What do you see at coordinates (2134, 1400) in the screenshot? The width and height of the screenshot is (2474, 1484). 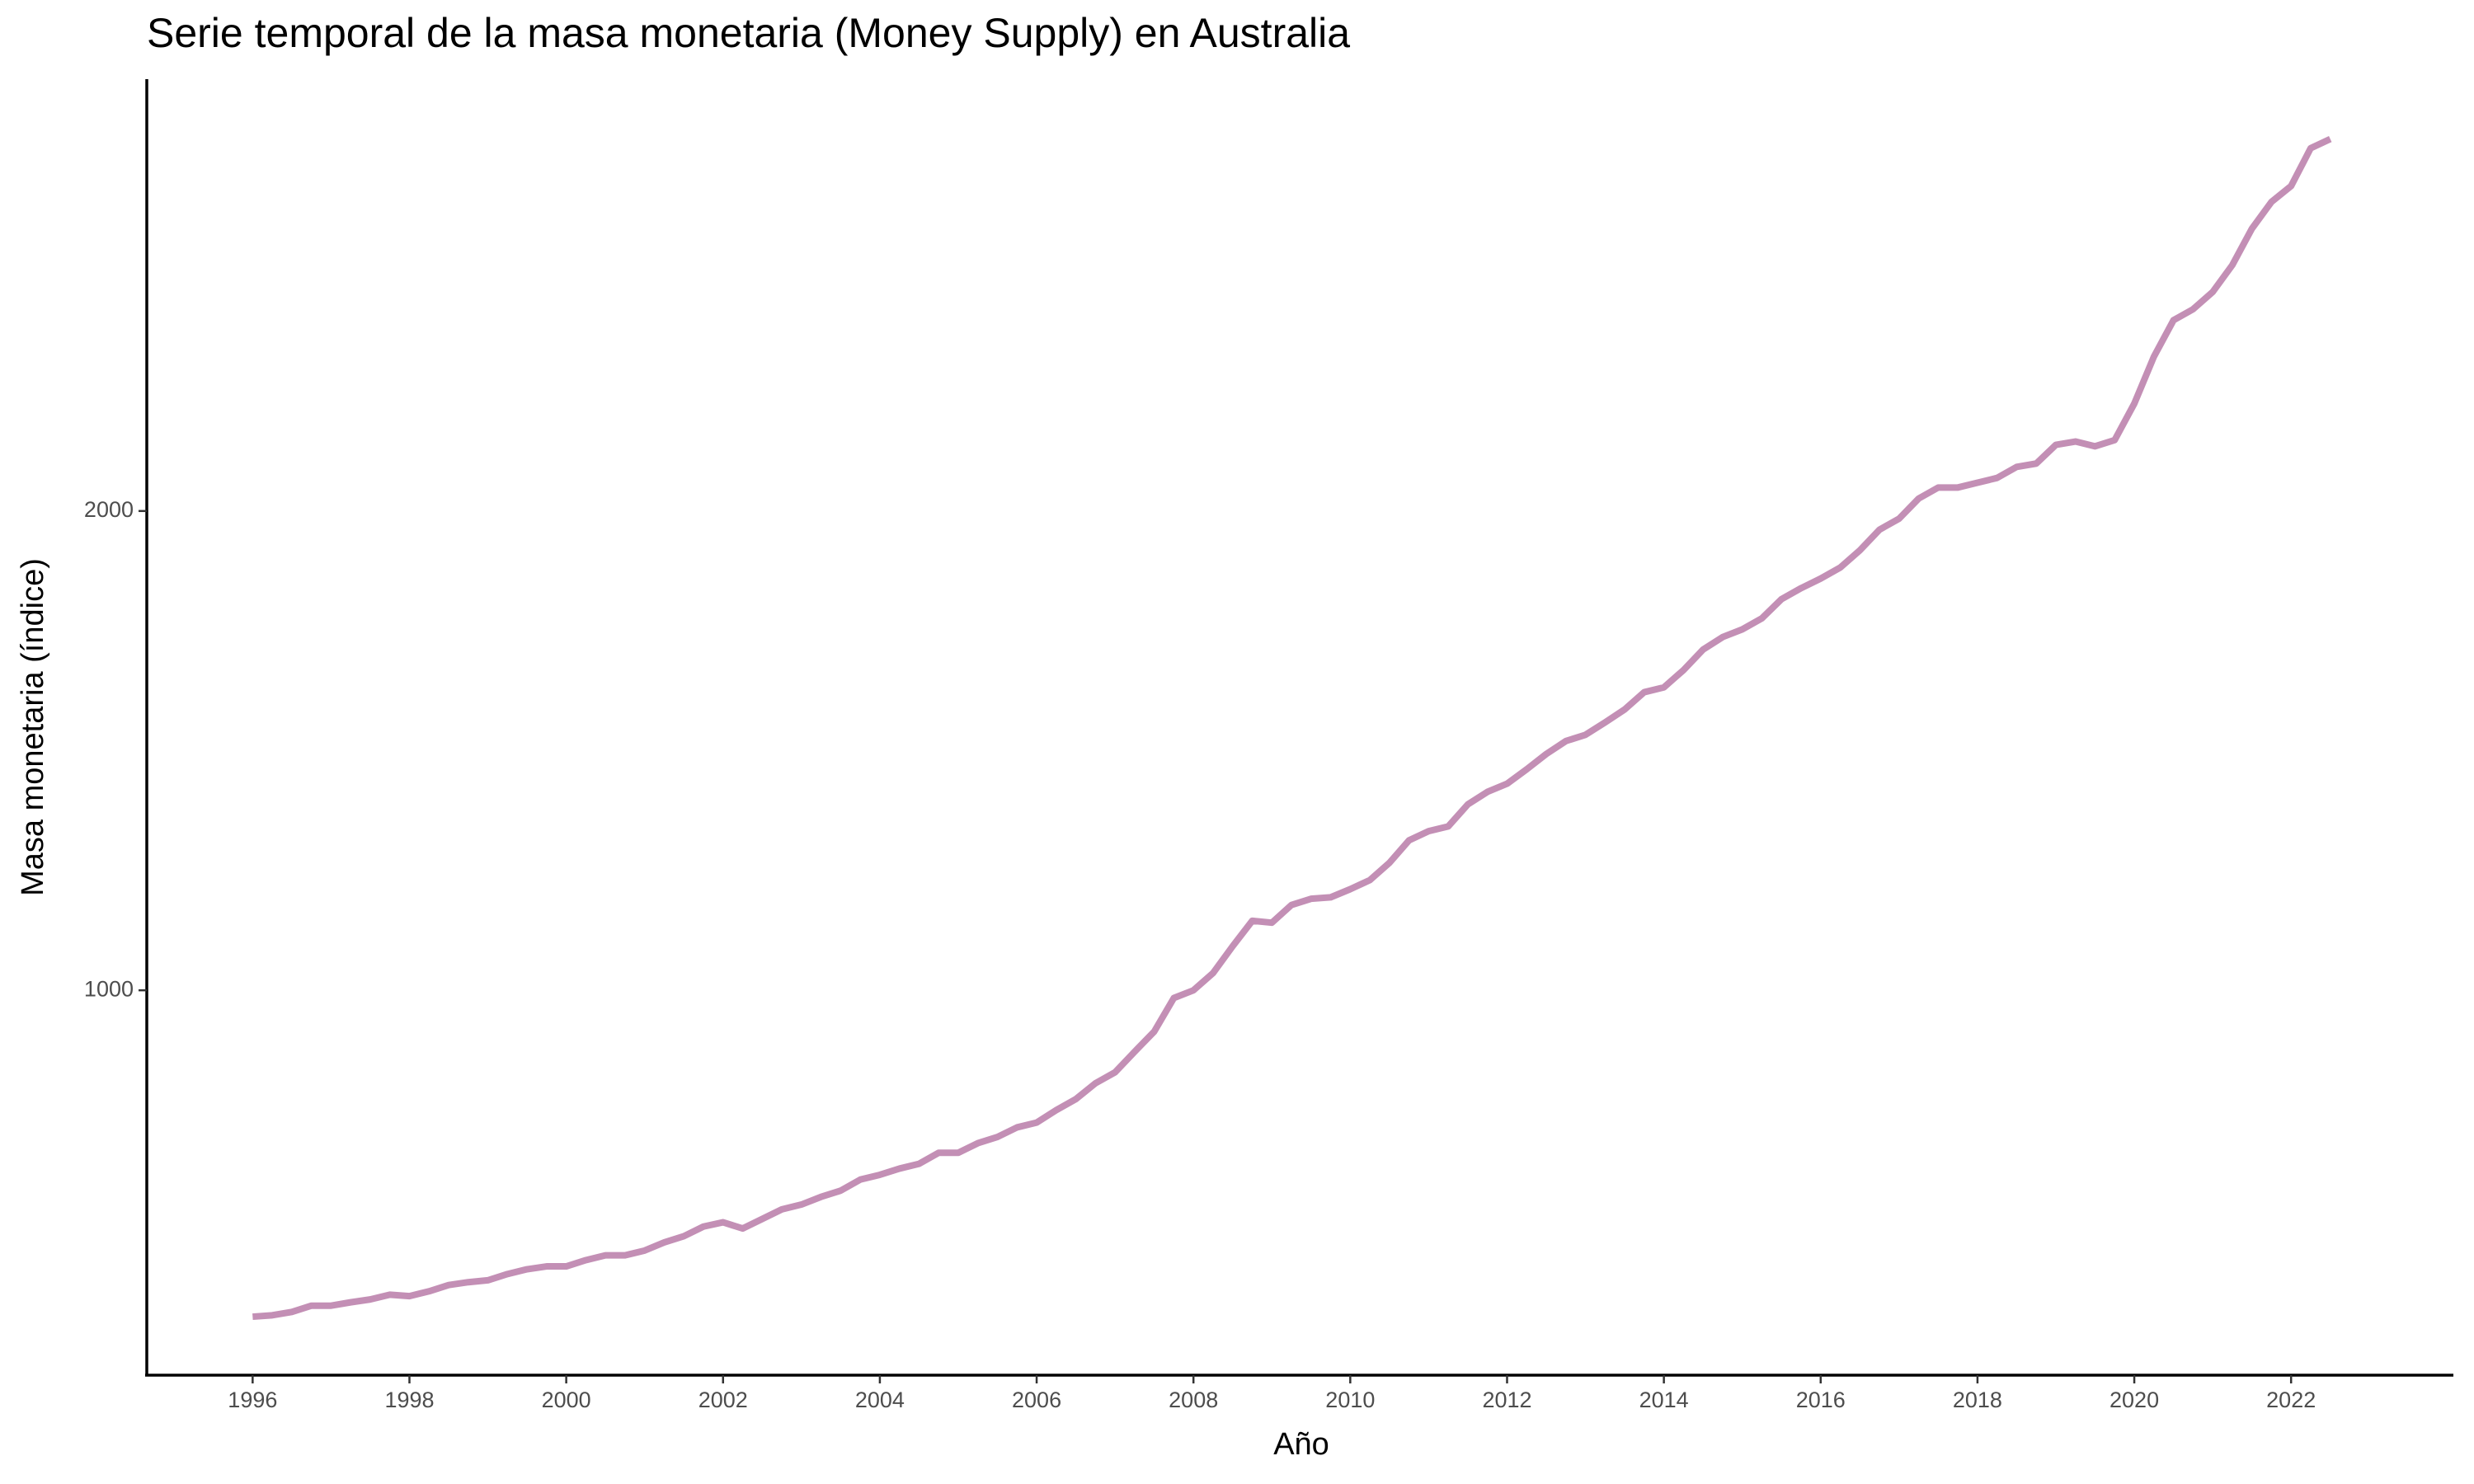 I see `x-tick-label: 2020` at bounding box center [2134, 1400].